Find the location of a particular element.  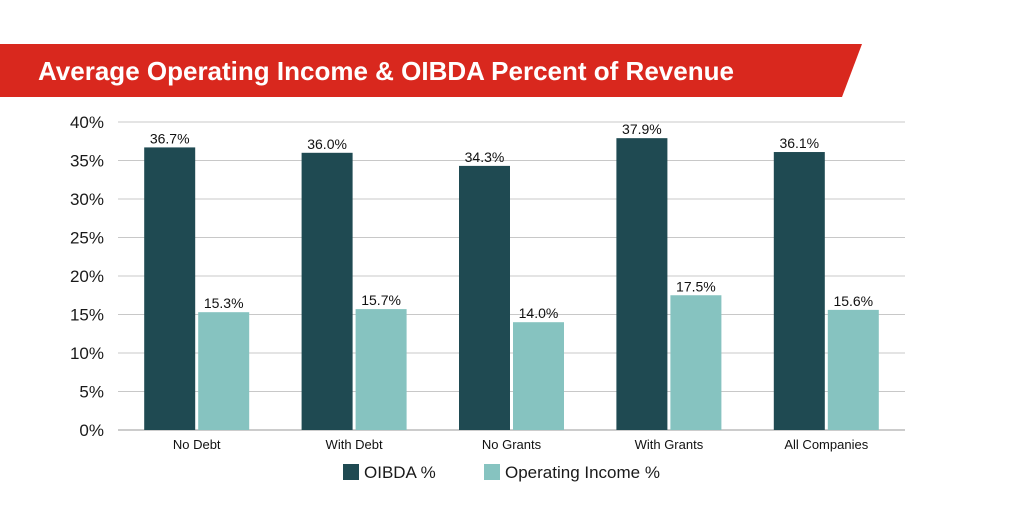

data-label: 14.0% is located at coordinates (539, 313).